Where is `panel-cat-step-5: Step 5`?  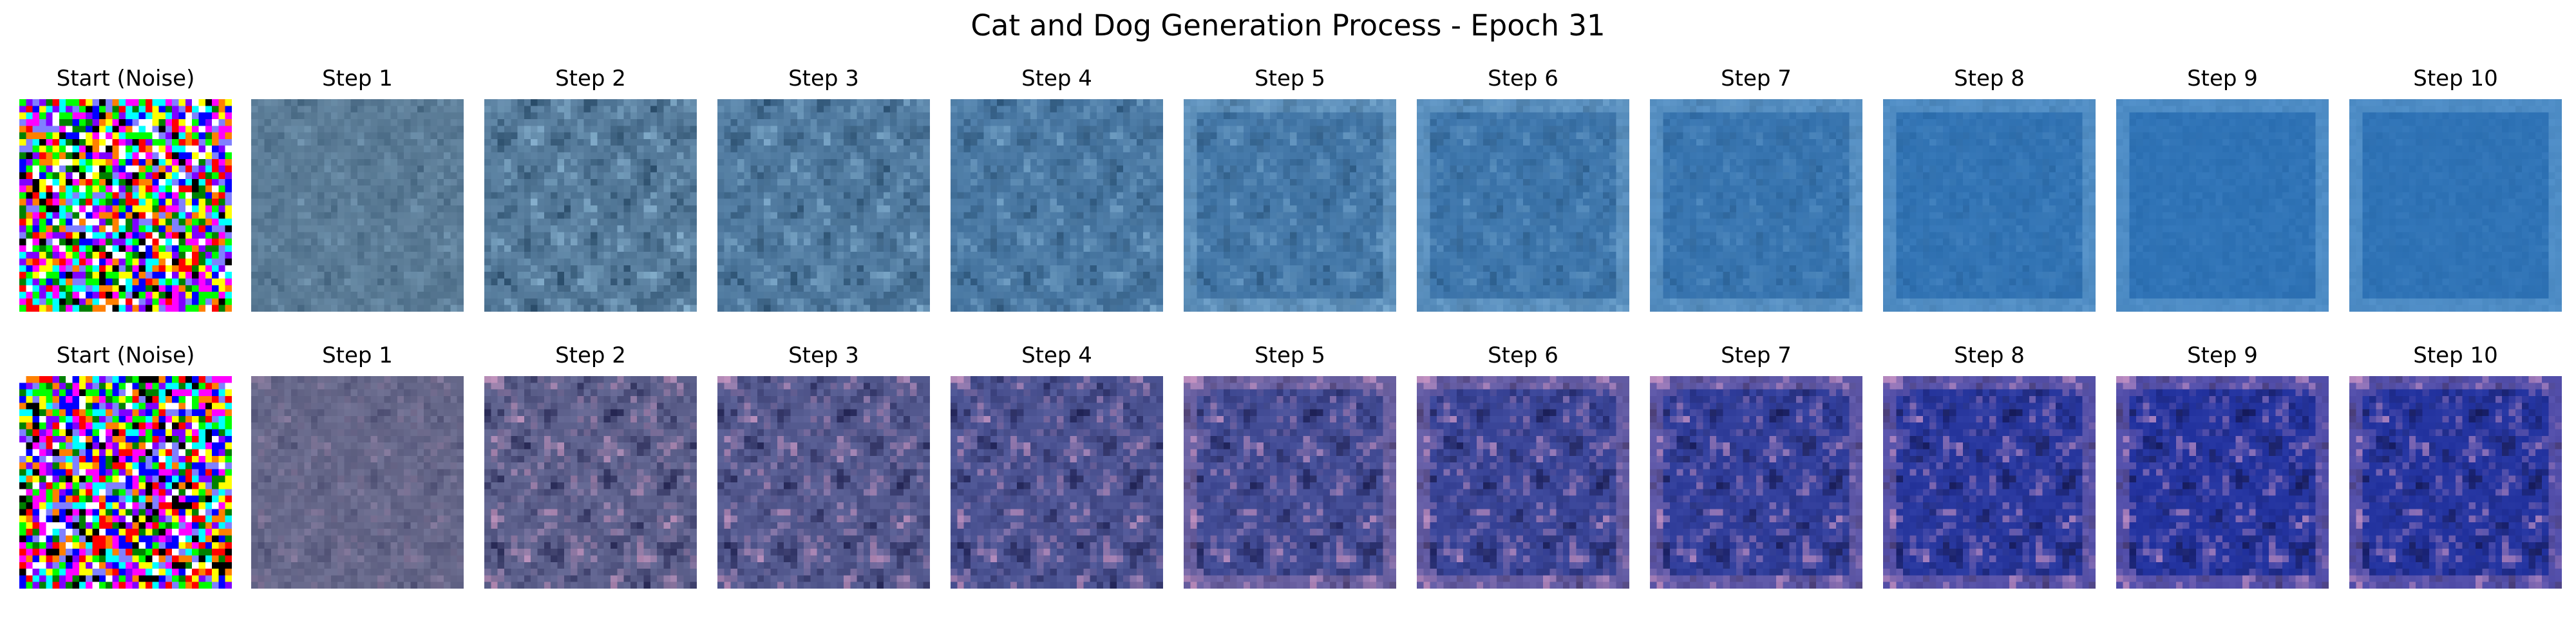
panel-cat-step-5: Step 5 is located at coordinates (1290, 188).